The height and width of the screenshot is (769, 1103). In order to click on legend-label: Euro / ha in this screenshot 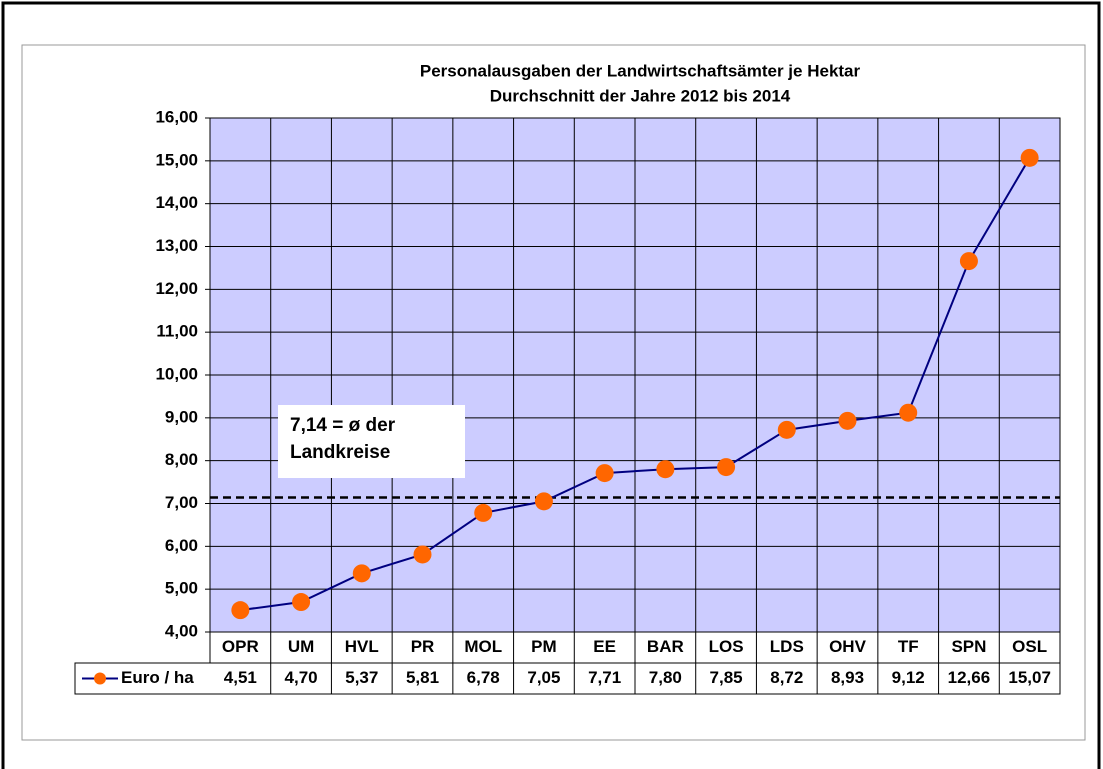, I will do `click(157, 677)`.